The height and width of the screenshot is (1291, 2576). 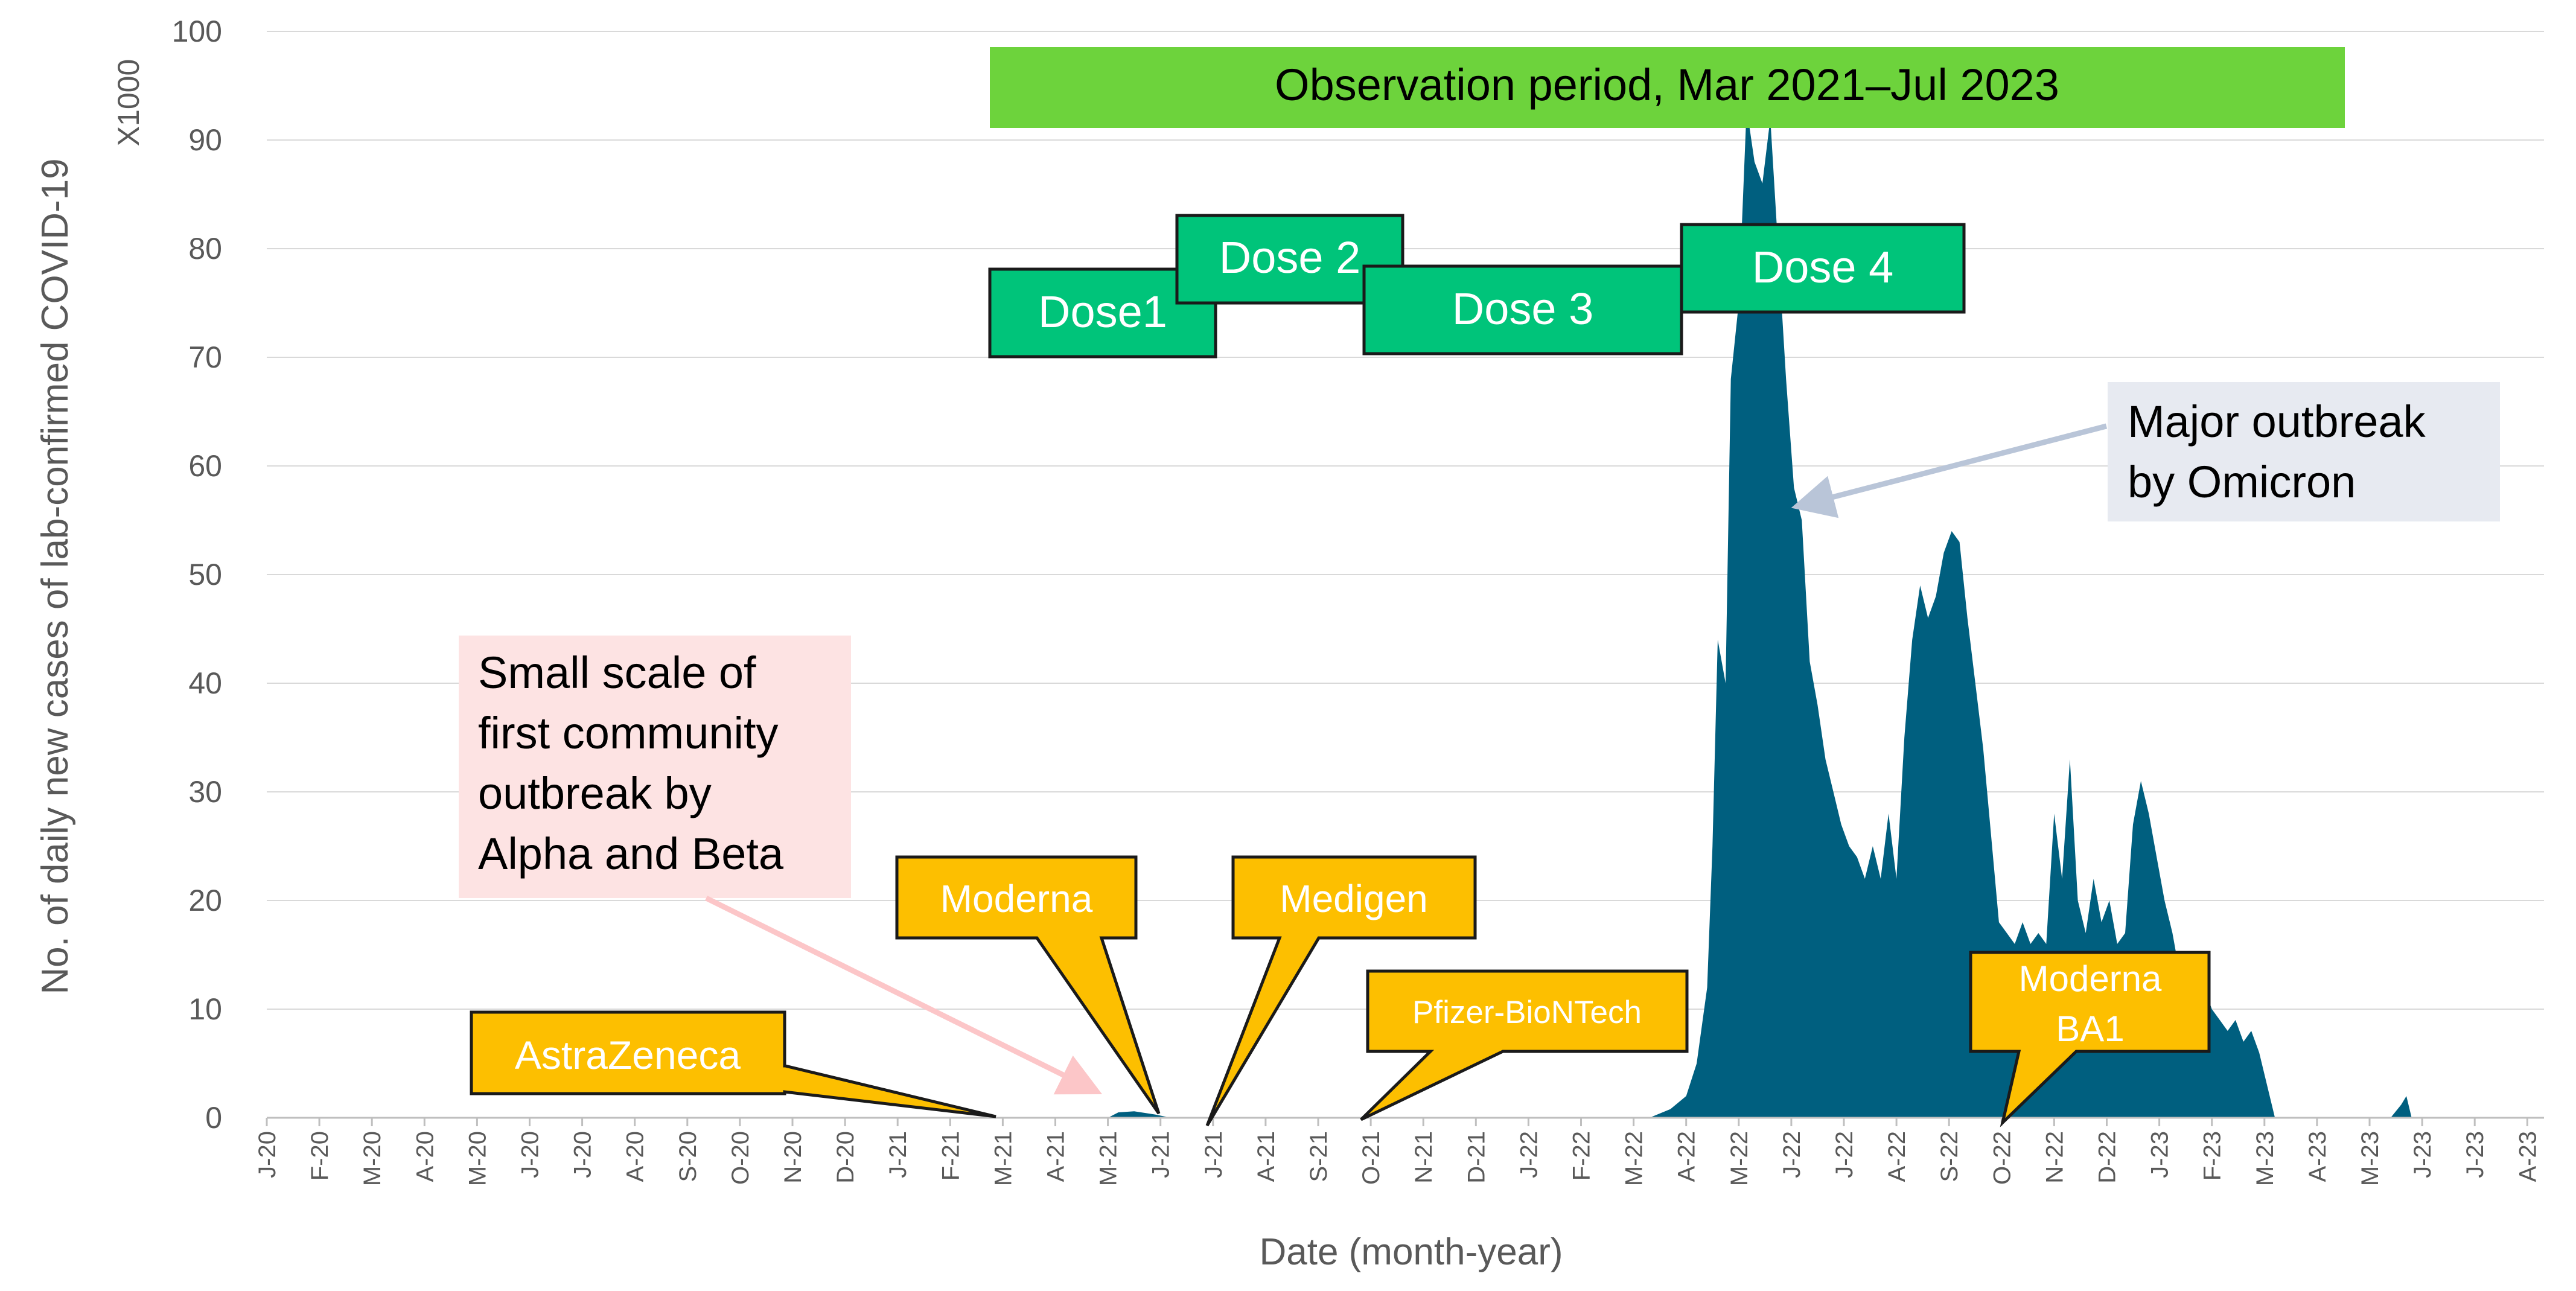 I want to click on medigen-callout: Medigen, so click(x=1341, y=991).